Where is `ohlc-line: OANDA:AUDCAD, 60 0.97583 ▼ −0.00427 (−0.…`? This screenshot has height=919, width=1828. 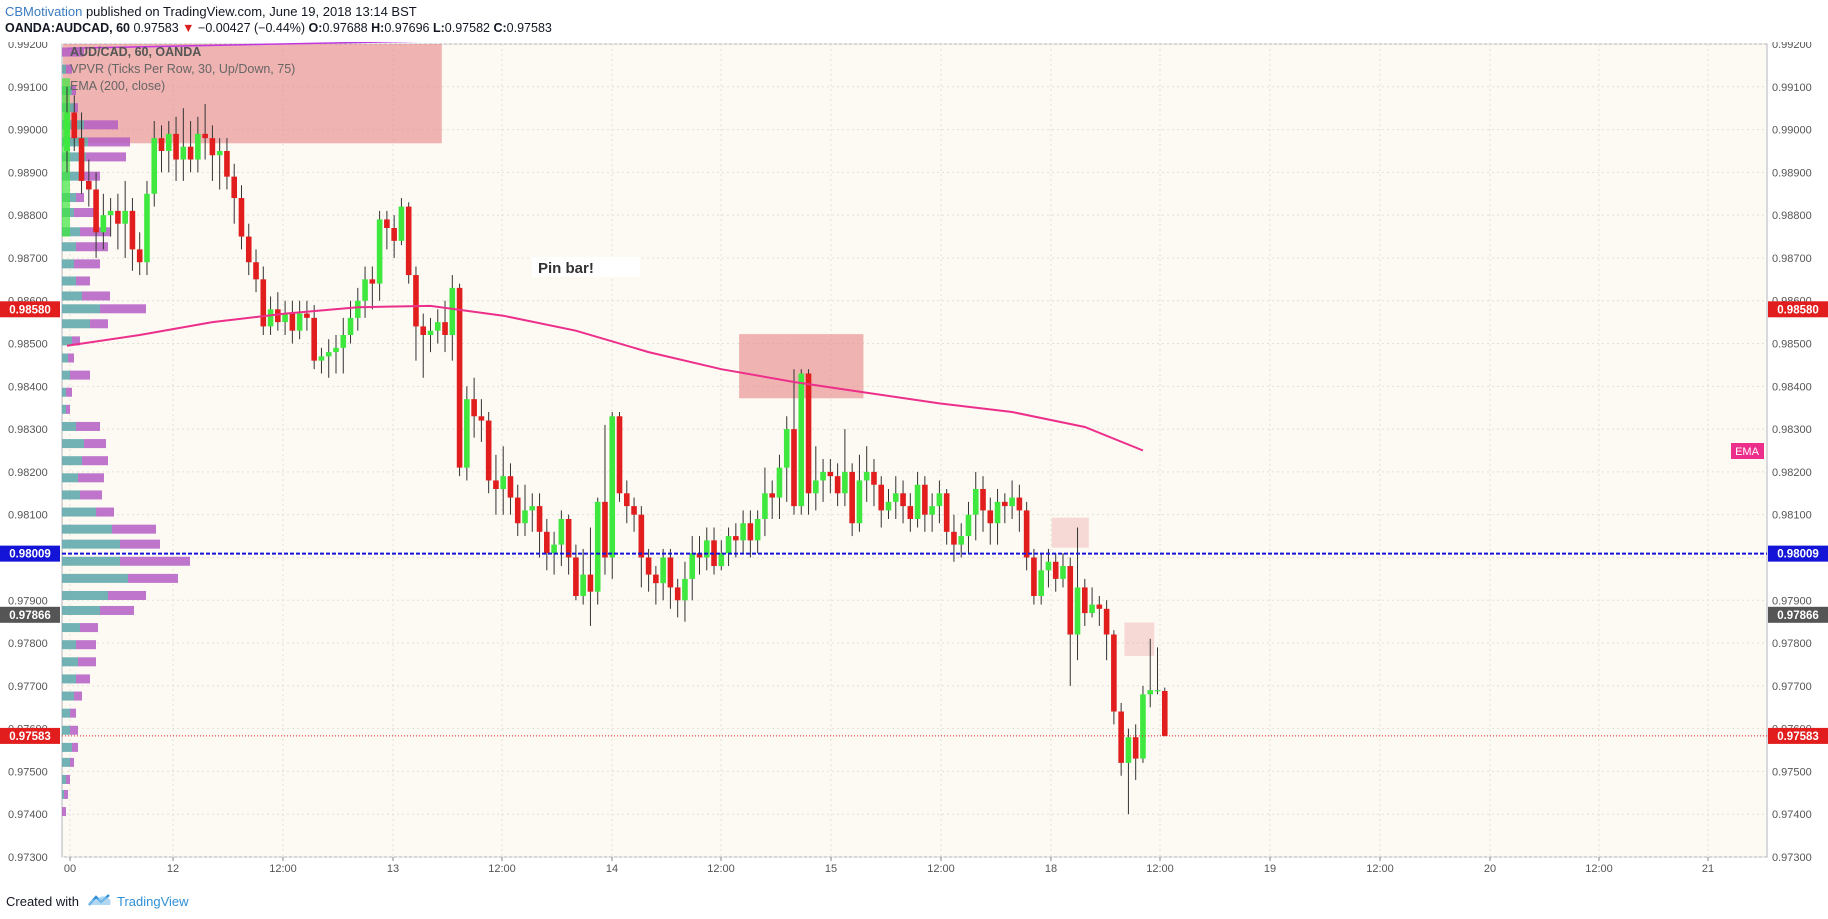
ohlc-line: OANDA:AUDCAD, 60 0.97583 ▼ −0.00427 (−0.… is located at coordinates (278, 28).